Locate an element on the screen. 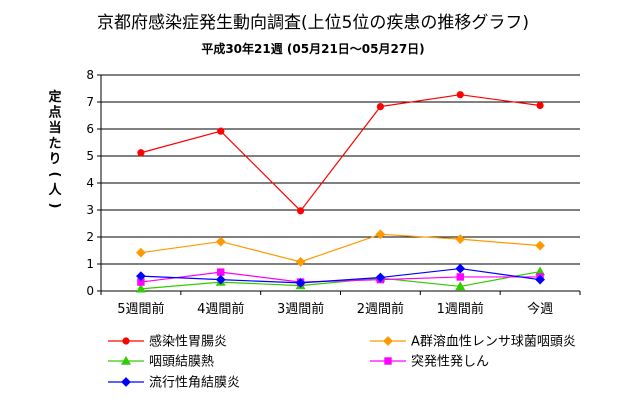 The width and height of the screenshot is (639, 419). legend-item: 咽頭結膜熱 is located at coordinates (161, 362).